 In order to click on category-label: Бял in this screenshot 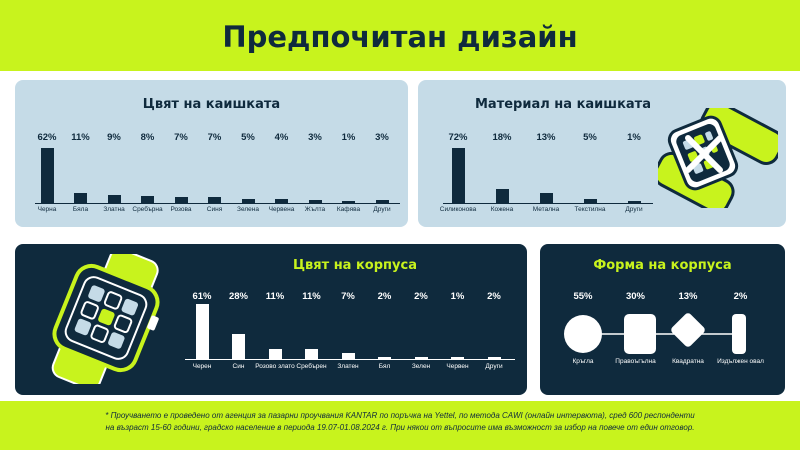, I will do `click(384, 366)`.